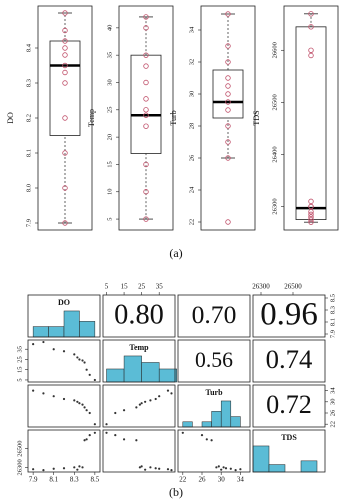 The image size is (353, 500). What do you see at coordinates (74, 480) in the screenshot?
I see `x-tick-label: 8.3` at bounding box center [74, 480].